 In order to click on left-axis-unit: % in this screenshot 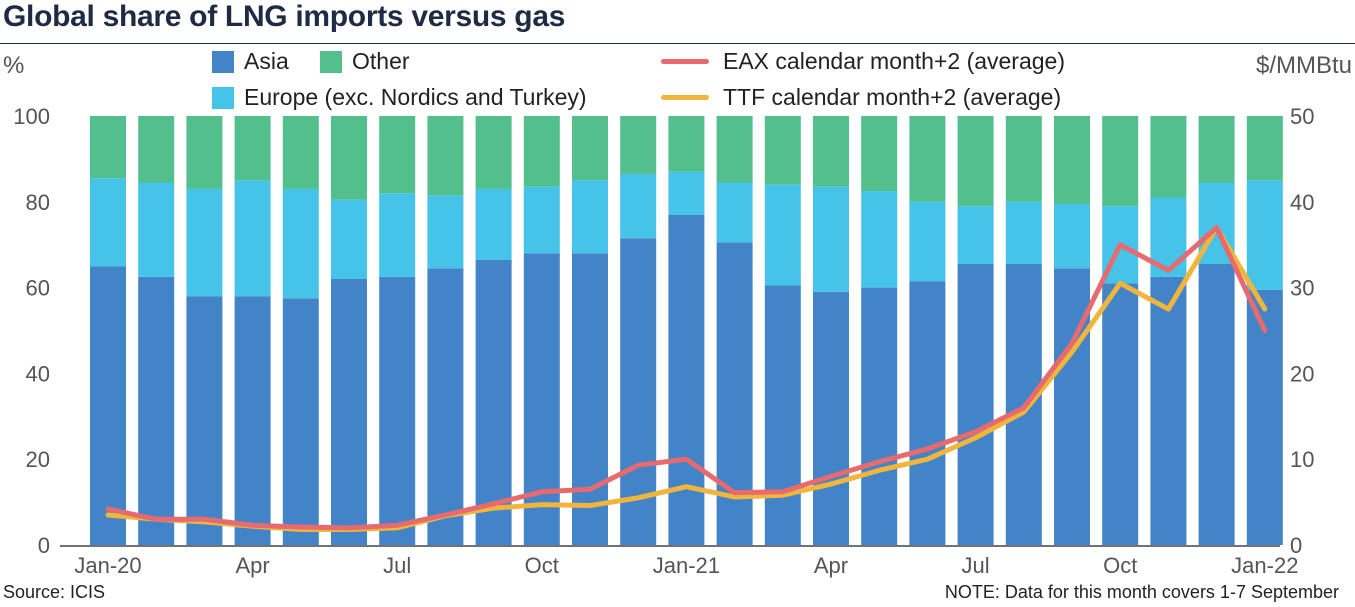, I will do `click(14, 65)`.